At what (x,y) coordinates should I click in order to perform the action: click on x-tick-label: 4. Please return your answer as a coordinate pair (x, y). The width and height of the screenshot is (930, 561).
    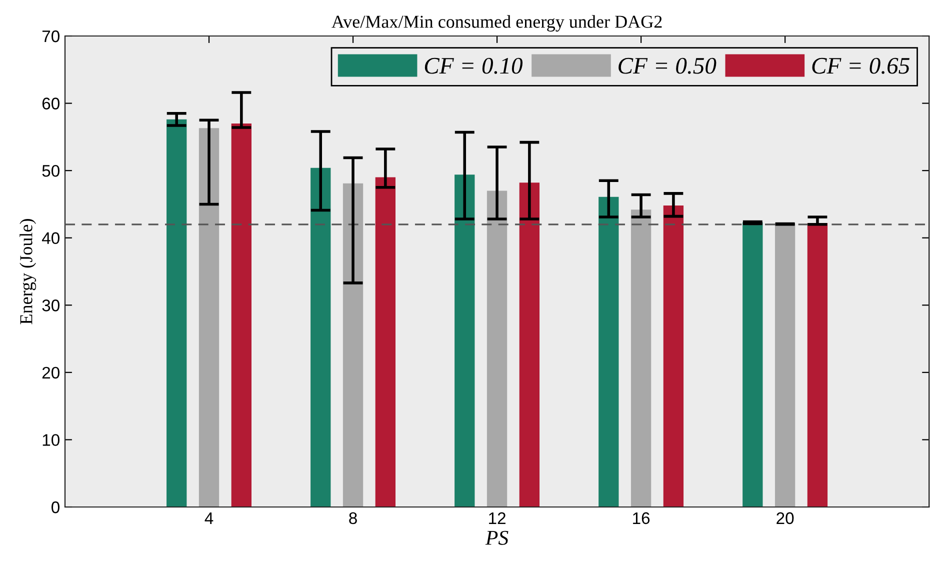
    Looking at the image, I should click on (209, 518).